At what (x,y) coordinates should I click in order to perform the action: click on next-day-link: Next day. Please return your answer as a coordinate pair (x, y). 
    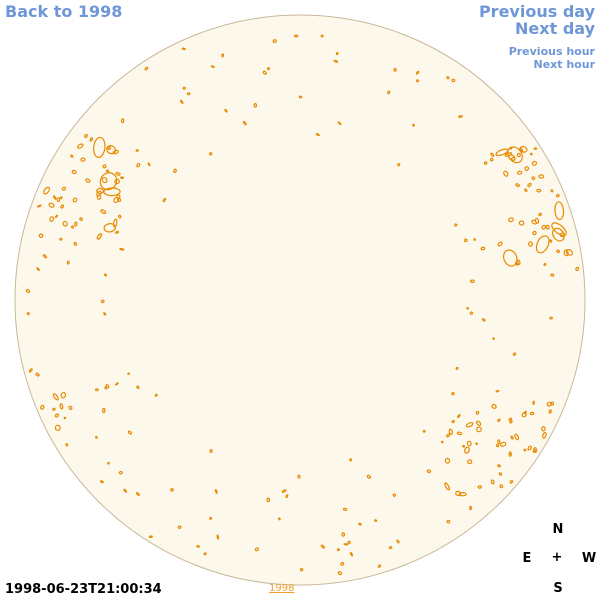
    Looking at the image, I should click on (555, 28).